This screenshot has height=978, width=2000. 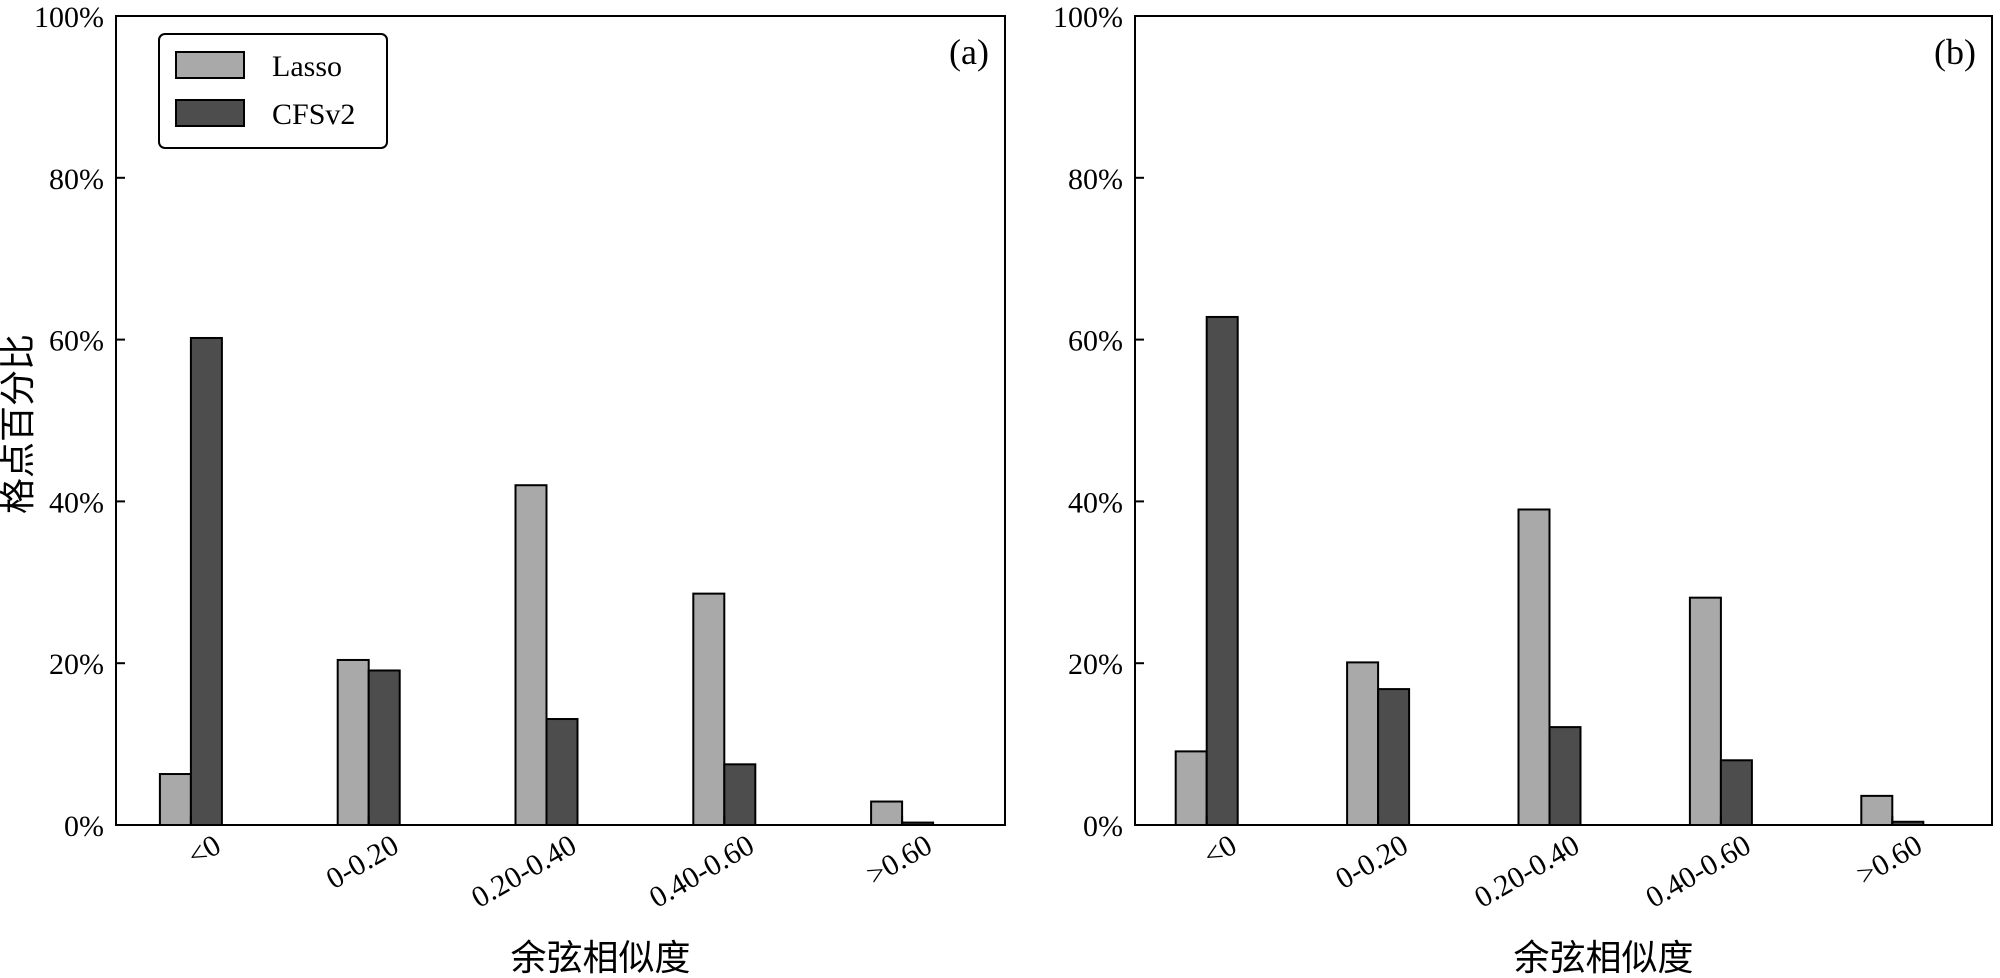 I want to click on legend-label-cfsv2: CFSv2, so click(x=313, y=114).